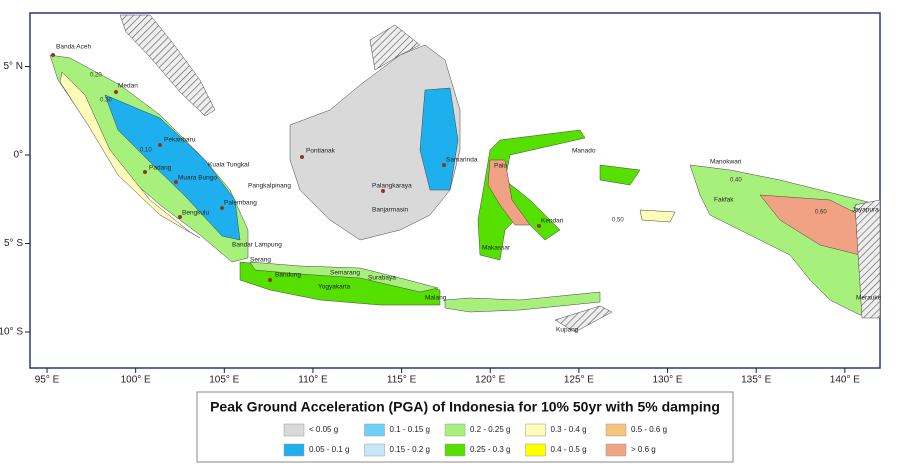 The image size is (906, 473). What do you see at coordinates (865, 210) in the screenshot?
I see `city-label: Jayapura` at bounding box center [865, 210].